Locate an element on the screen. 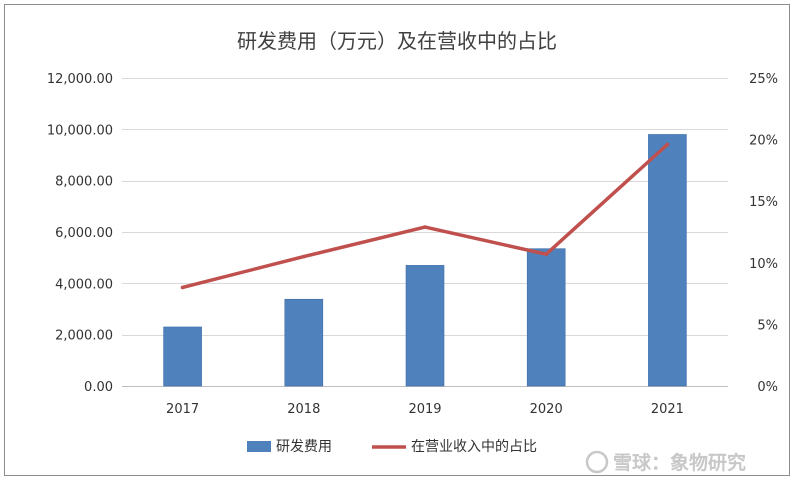 Image resolution: width=800 pixels, height=488 pixels. bar-2021 is located at coordinates (667, 260).